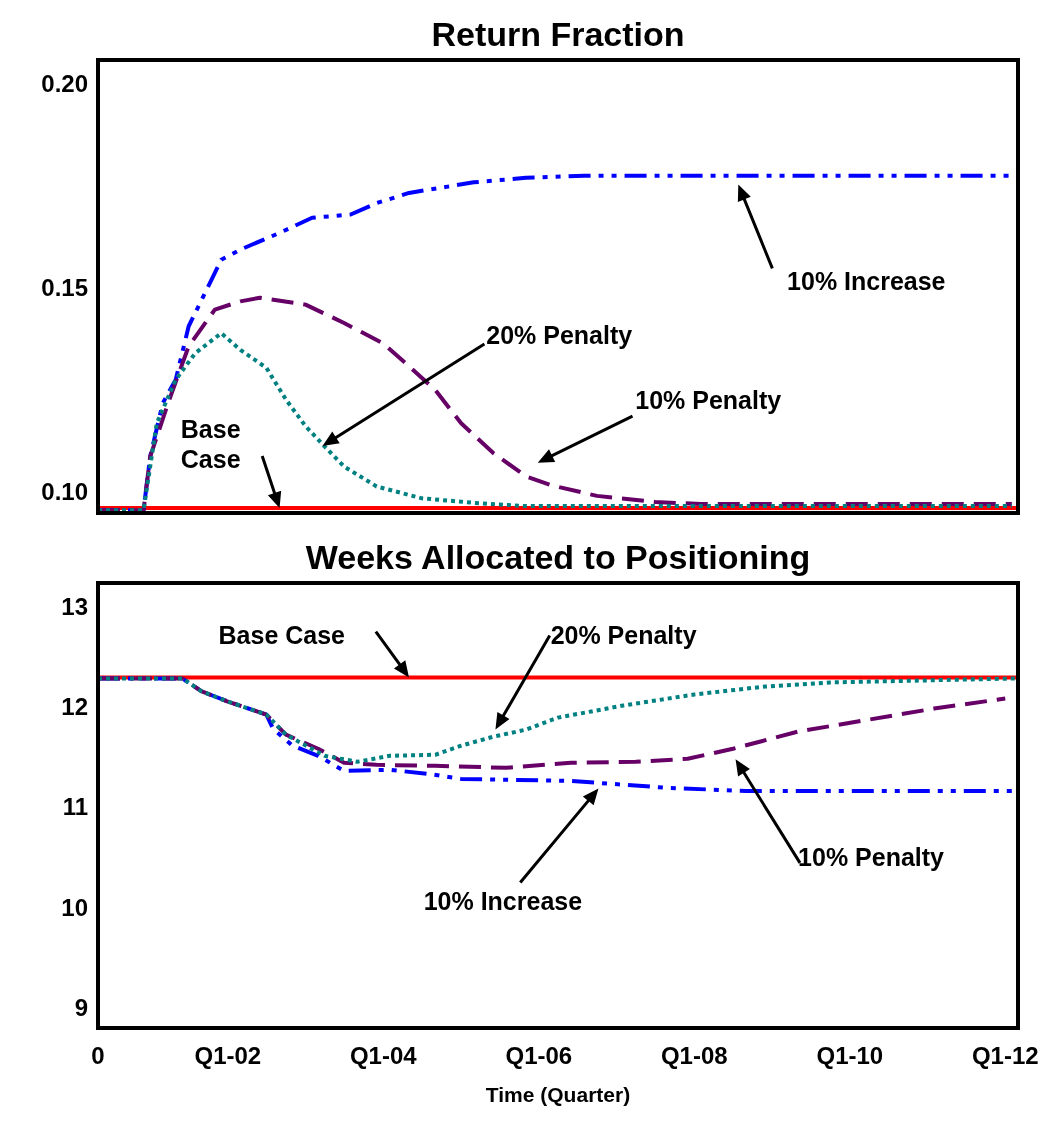 The height and width of the screenshot is (1124, 1057). What do you see at coordinates (383, 1055) in the screenshot?
I see `x-tick-label: Q1-04` at bounding box center [383, 1055].